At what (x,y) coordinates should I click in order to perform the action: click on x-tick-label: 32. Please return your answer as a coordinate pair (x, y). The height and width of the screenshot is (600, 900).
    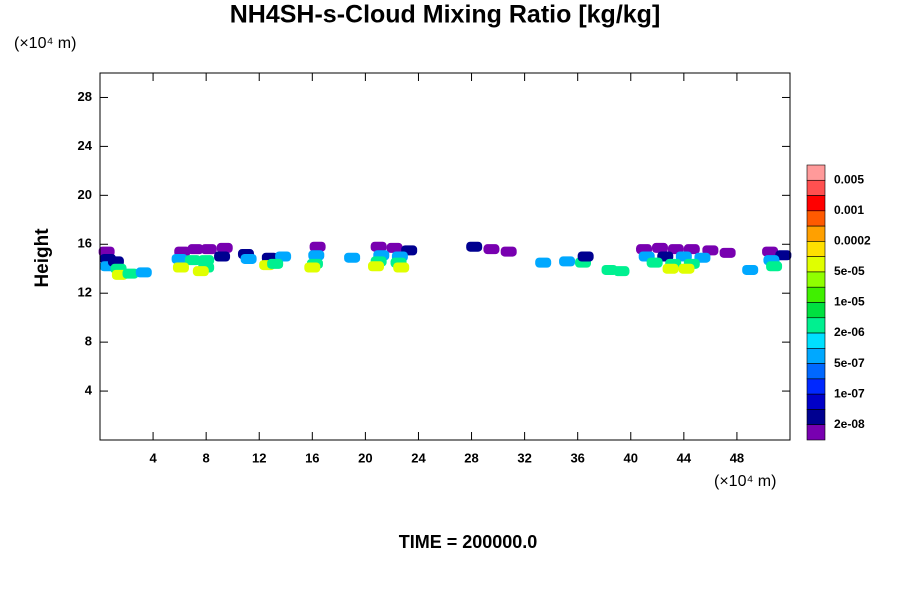
    Looking at the image, I should click on (524, 457).